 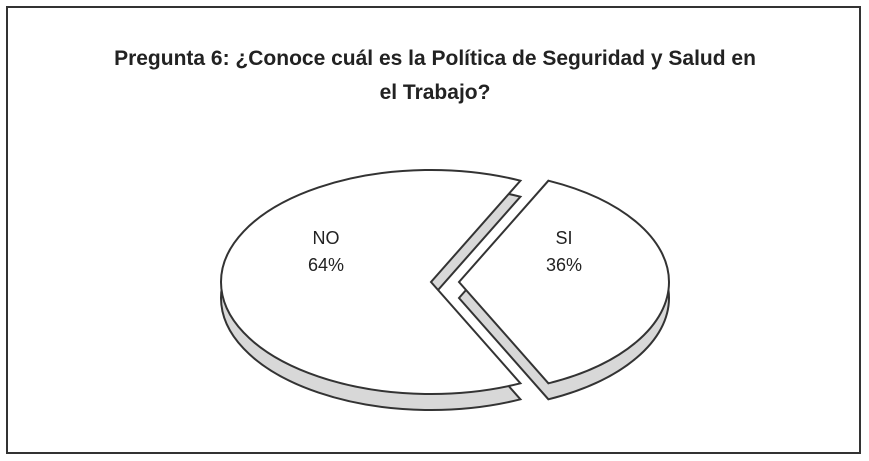 I want to click on slice-category-label: NO, so click(x=326, y=238).